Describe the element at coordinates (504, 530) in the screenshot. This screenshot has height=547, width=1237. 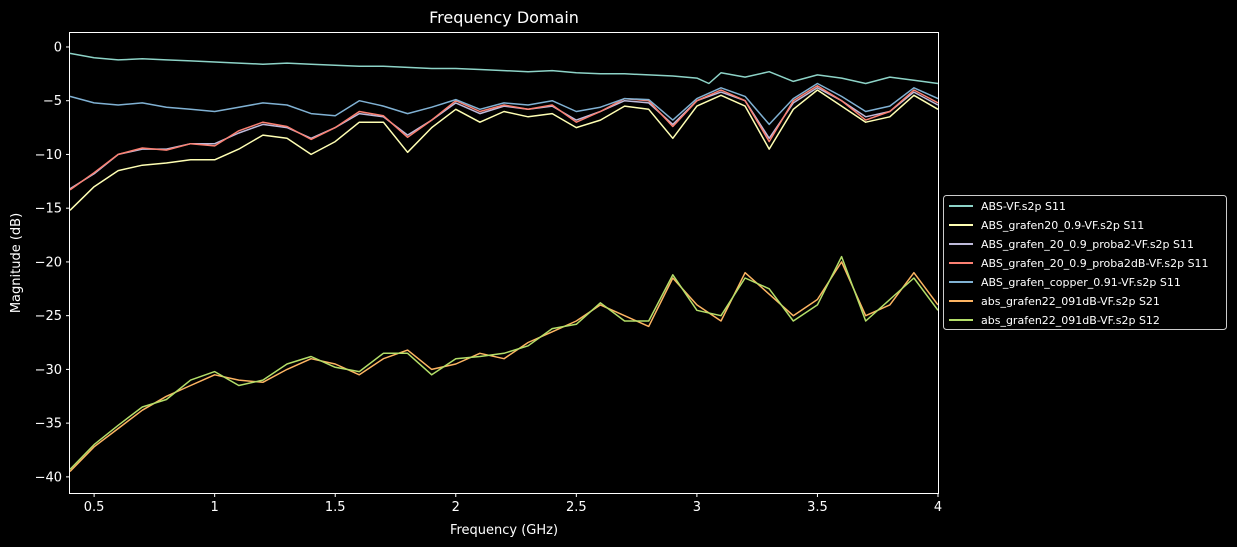
I see `x-axis-label: Frequency (GHz)` at that location.